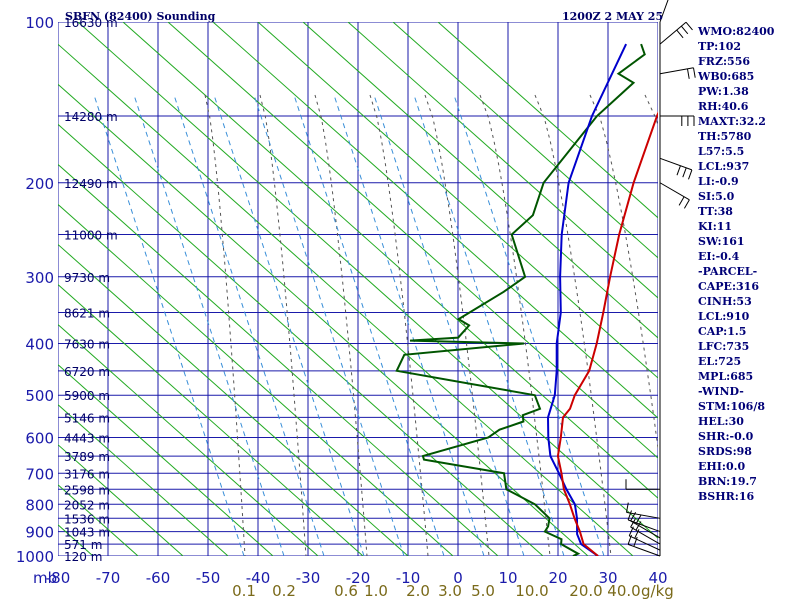 The width and height of the screenshot is (800, 600). What do you see at coordinates (725, 451) in the screenshot?
I see `index-label: SRDS:98` at bounding box center [725, 451].